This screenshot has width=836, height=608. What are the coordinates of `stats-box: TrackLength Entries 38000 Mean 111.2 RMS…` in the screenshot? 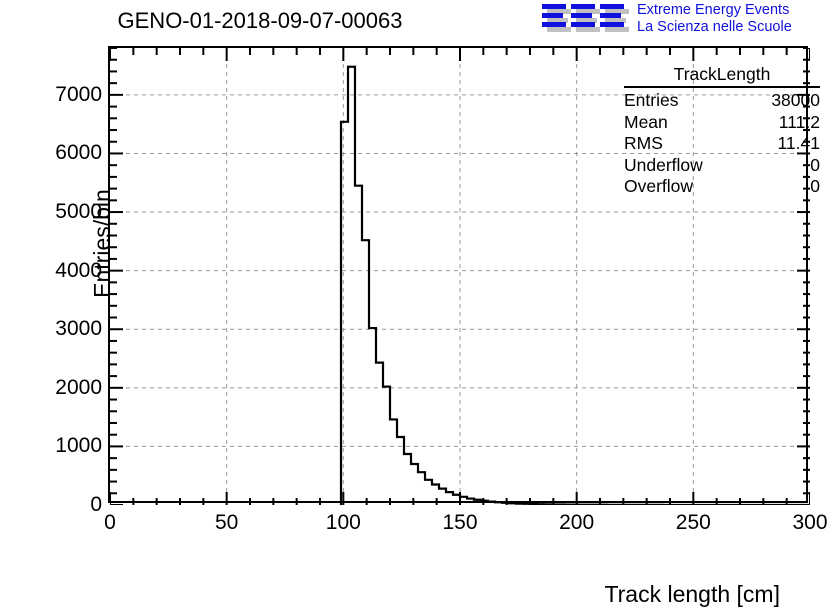 It's located at (722, 131).